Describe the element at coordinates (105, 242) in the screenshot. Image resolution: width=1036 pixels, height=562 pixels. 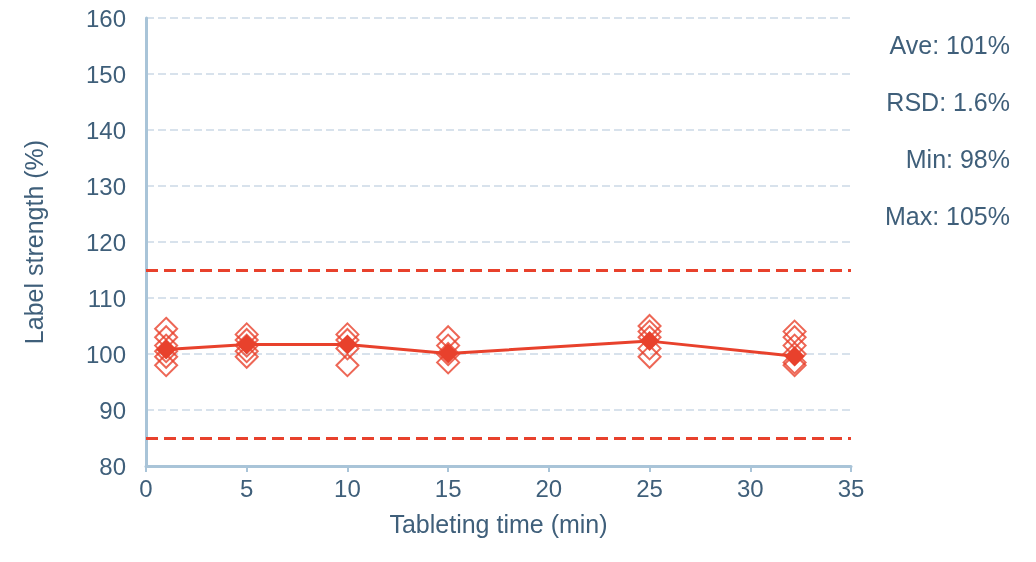
I see `y-tick-label: 120` at that location.